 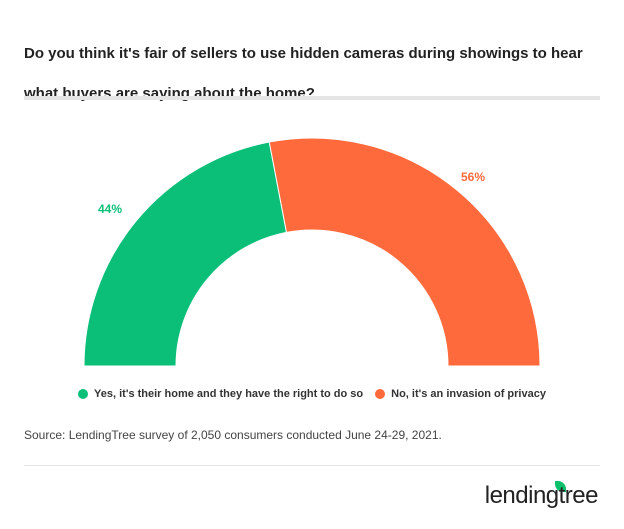 What do you see at coordinates (110, 209) in the screenshot?
I see `data-label-0: 44%` at bounding box center [110, 209].